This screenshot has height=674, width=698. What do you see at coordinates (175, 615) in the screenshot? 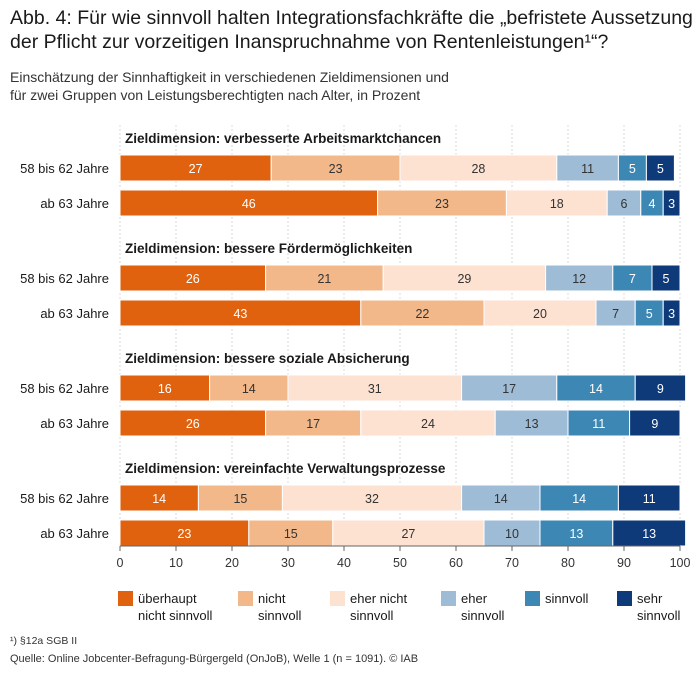
I see `legend-label: nicht sinnvoll` at bounding box center [175, 615].